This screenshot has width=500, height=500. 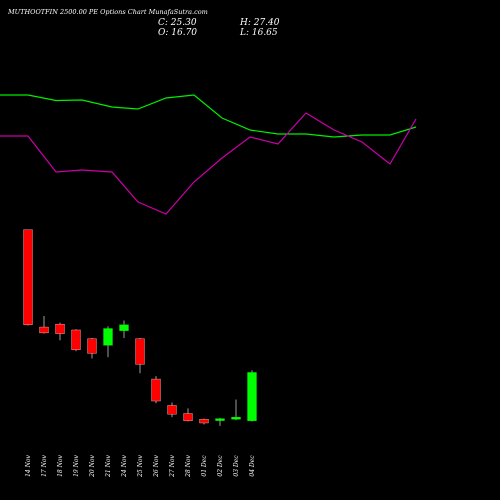 What do you see at coordinates (177, 23) in the screenshot?
I see `close-value: C: 25.30` at bounding box center [177, 23].